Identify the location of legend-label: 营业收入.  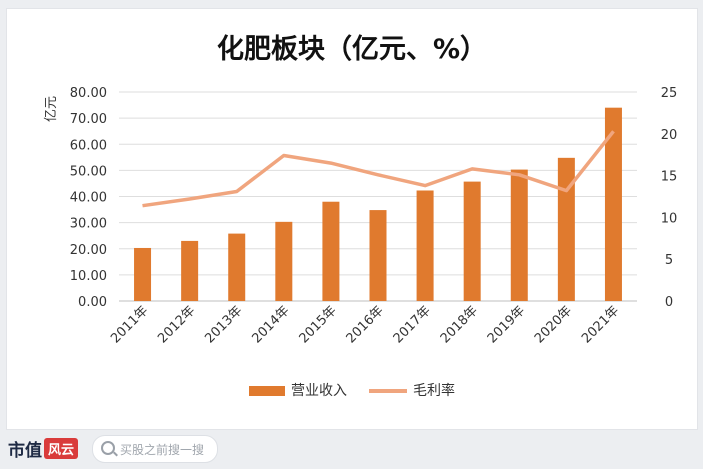
(319, 391).